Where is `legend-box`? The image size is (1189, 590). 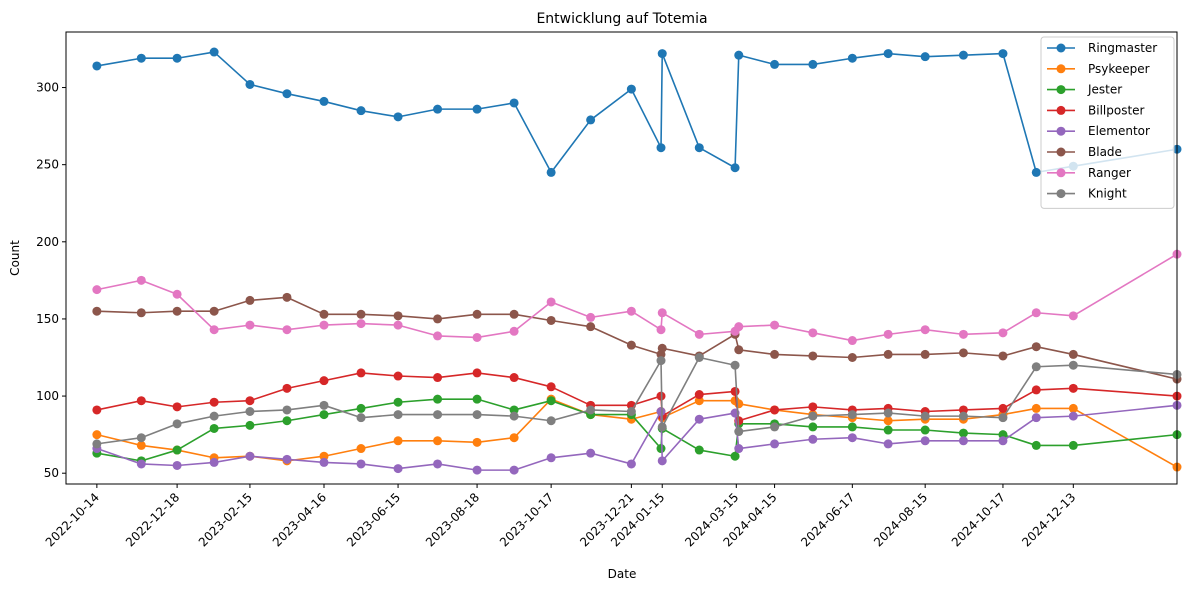
legend-box is located at coordinates (1107, 122).